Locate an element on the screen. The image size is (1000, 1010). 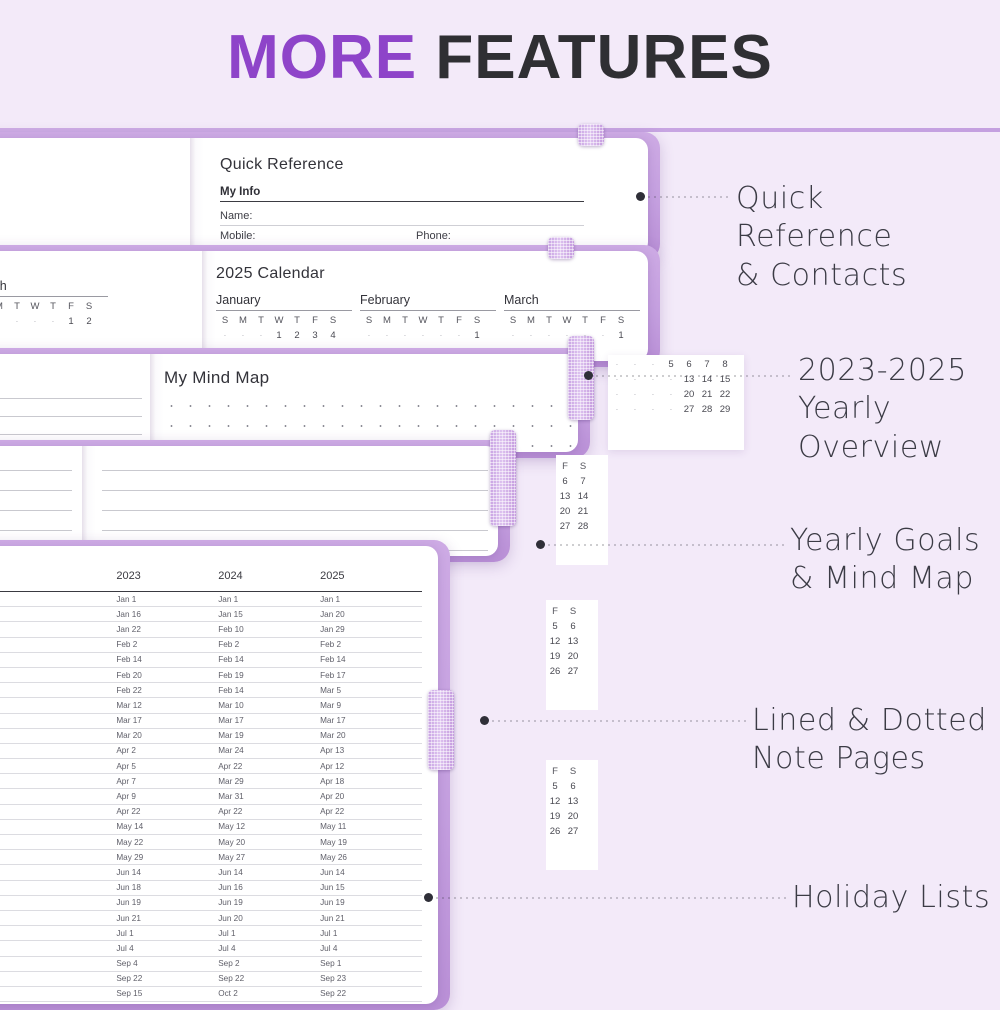
leader-dot-yearly-overview is located at coordinates (588, 375).